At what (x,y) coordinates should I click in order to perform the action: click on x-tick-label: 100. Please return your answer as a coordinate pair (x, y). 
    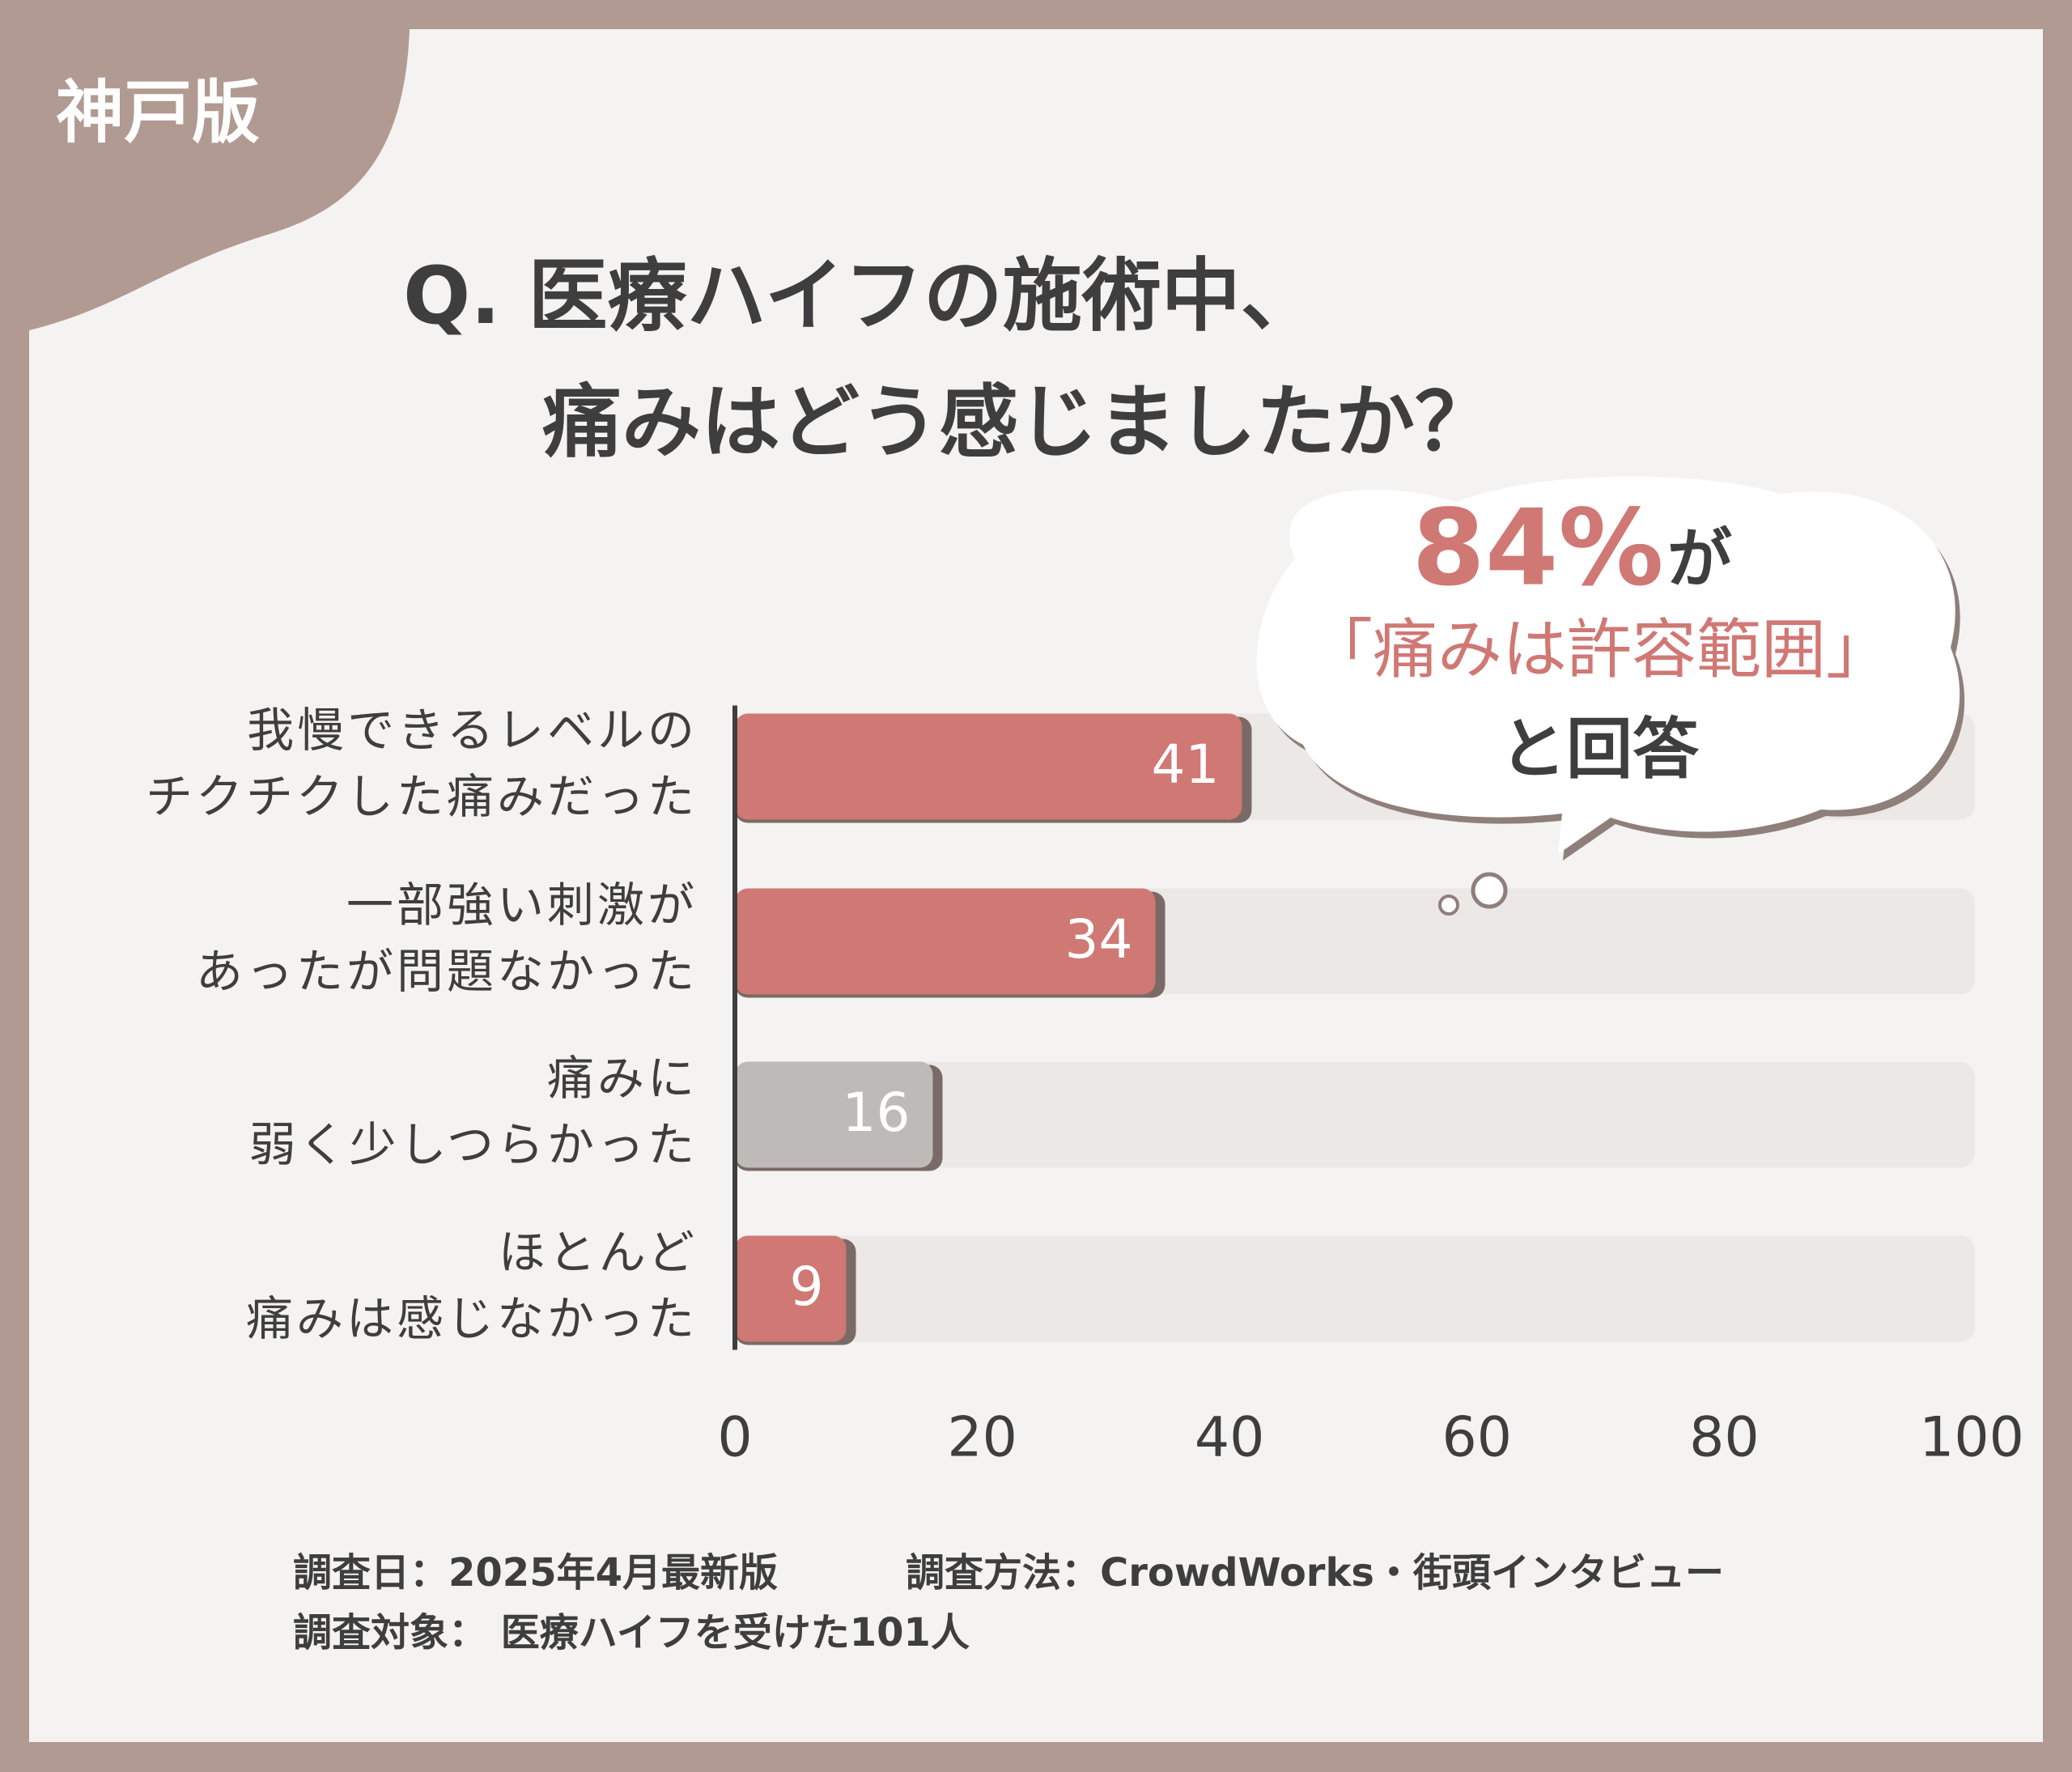
    Looking at the image, I should click on (1971, 1438).